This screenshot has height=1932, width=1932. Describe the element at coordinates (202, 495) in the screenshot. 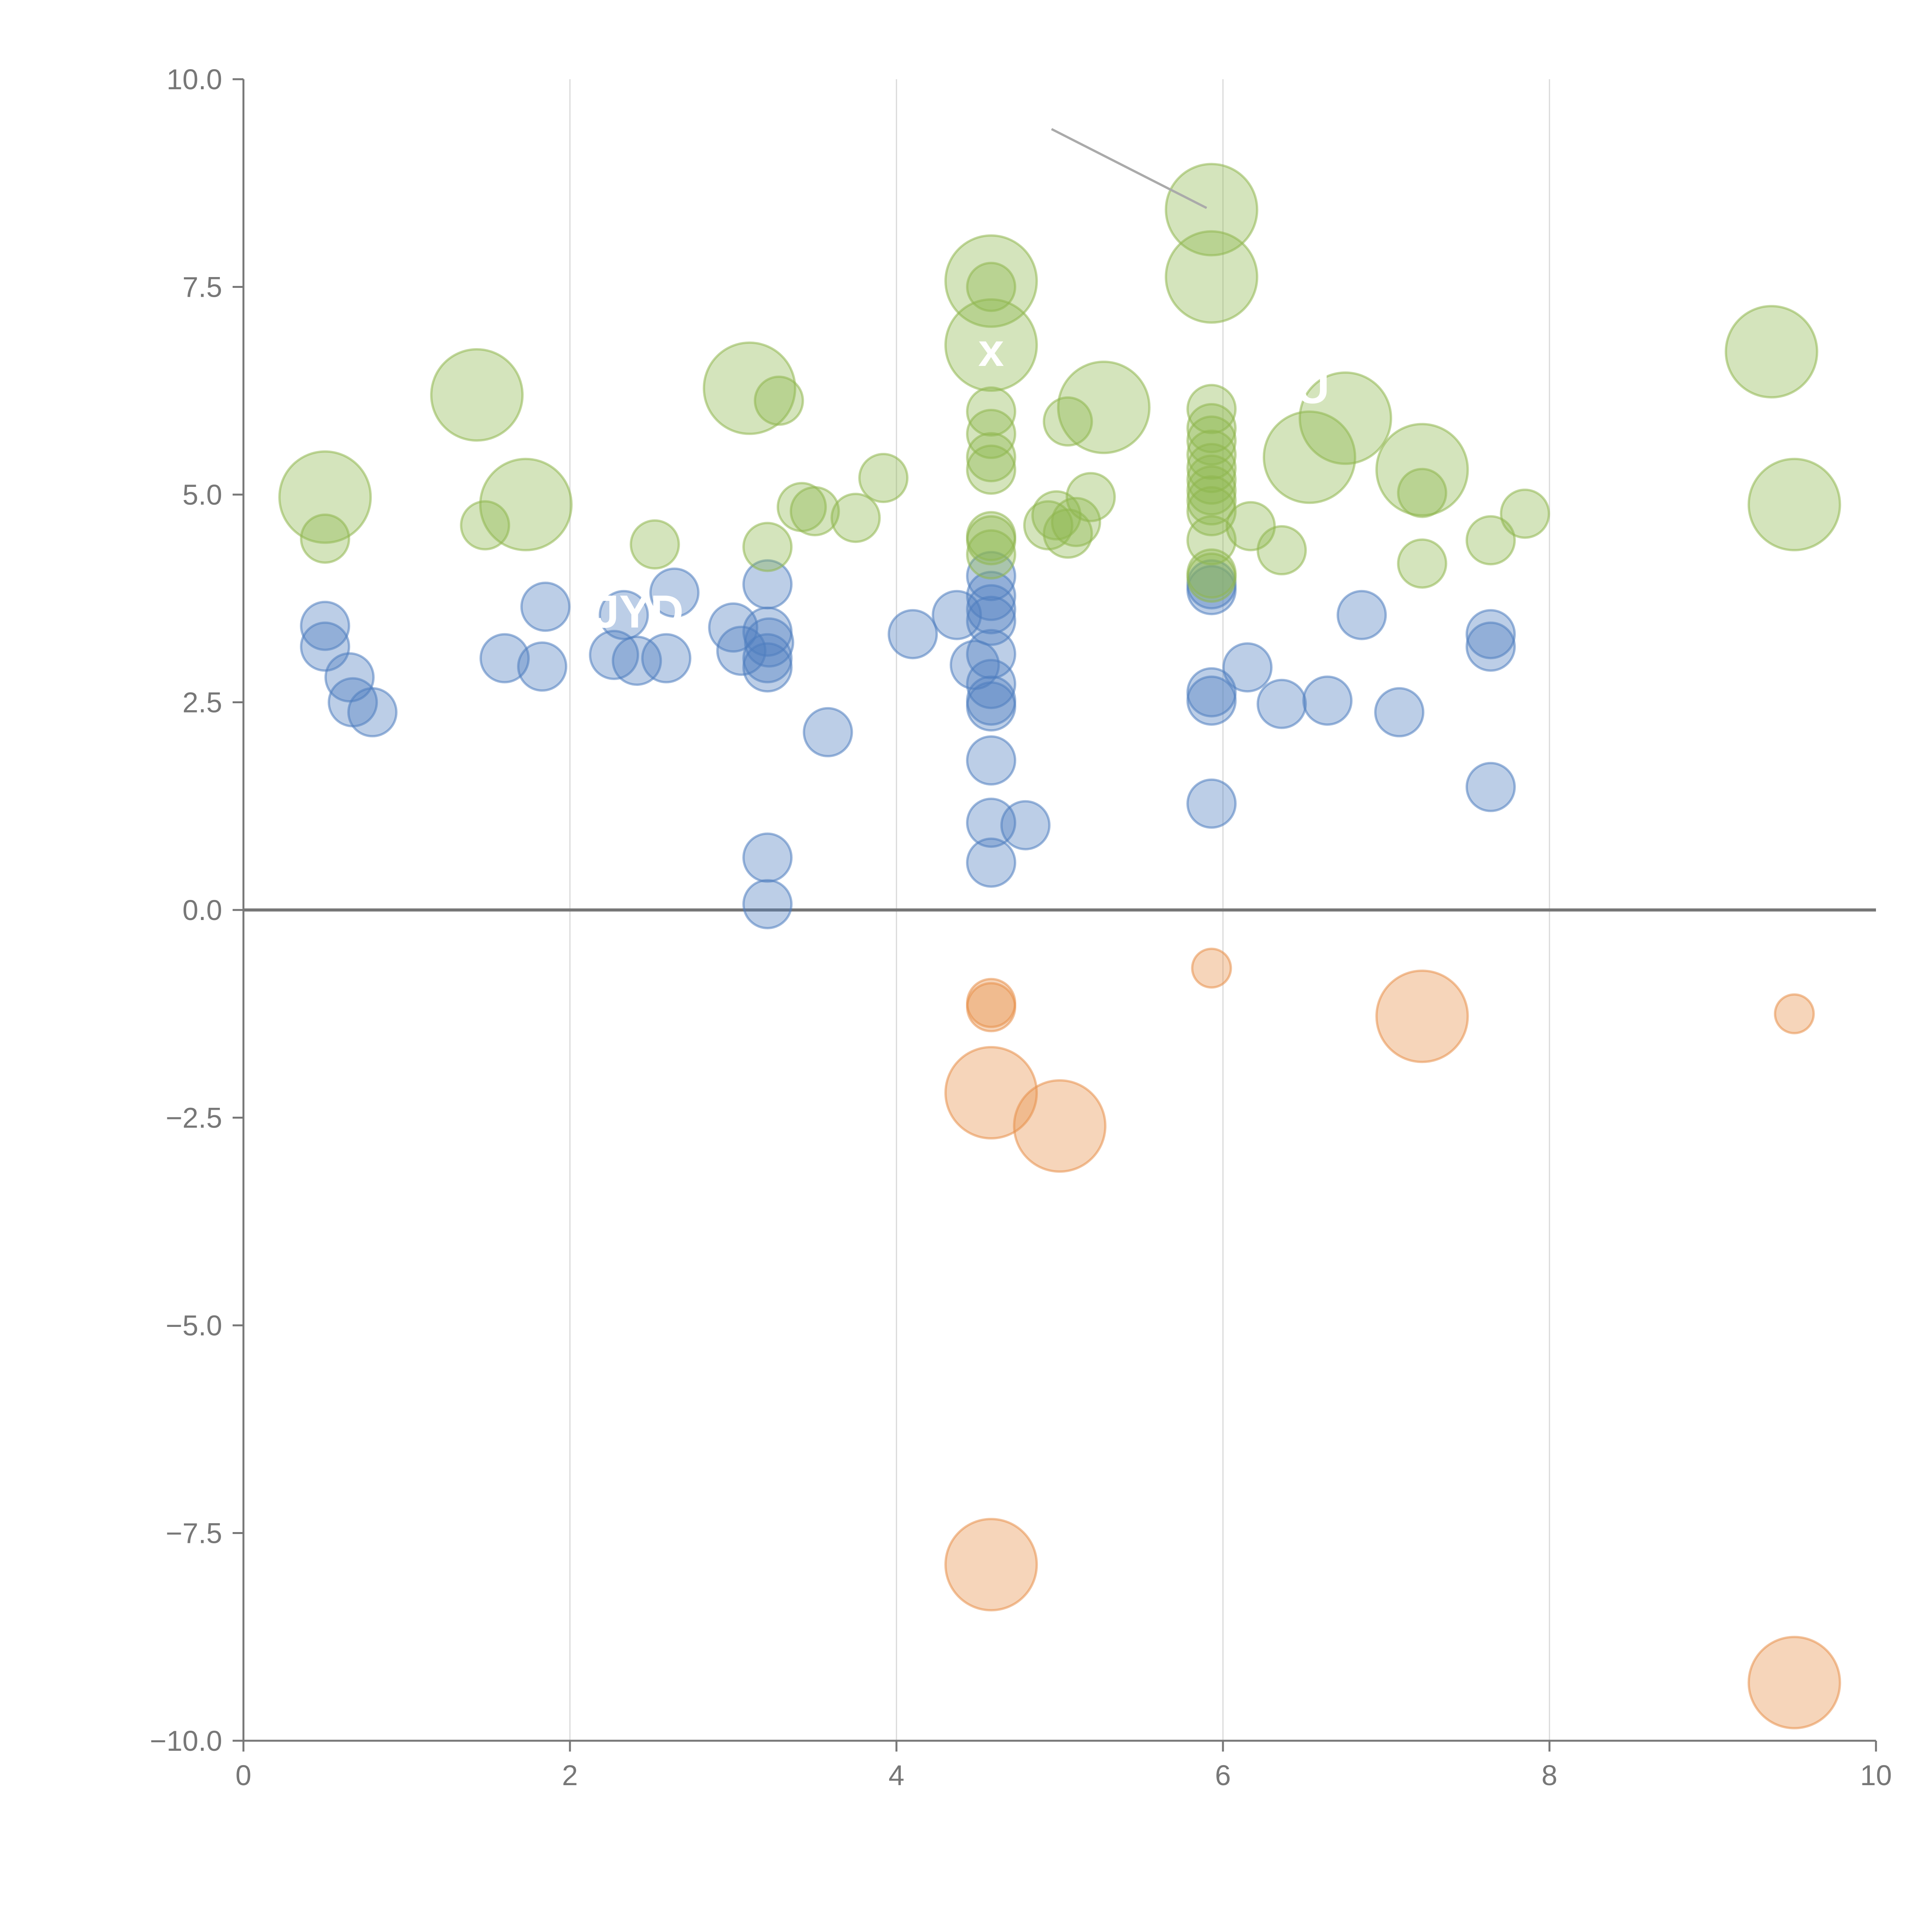

I see `y-tick-label: 5.0` at that location.